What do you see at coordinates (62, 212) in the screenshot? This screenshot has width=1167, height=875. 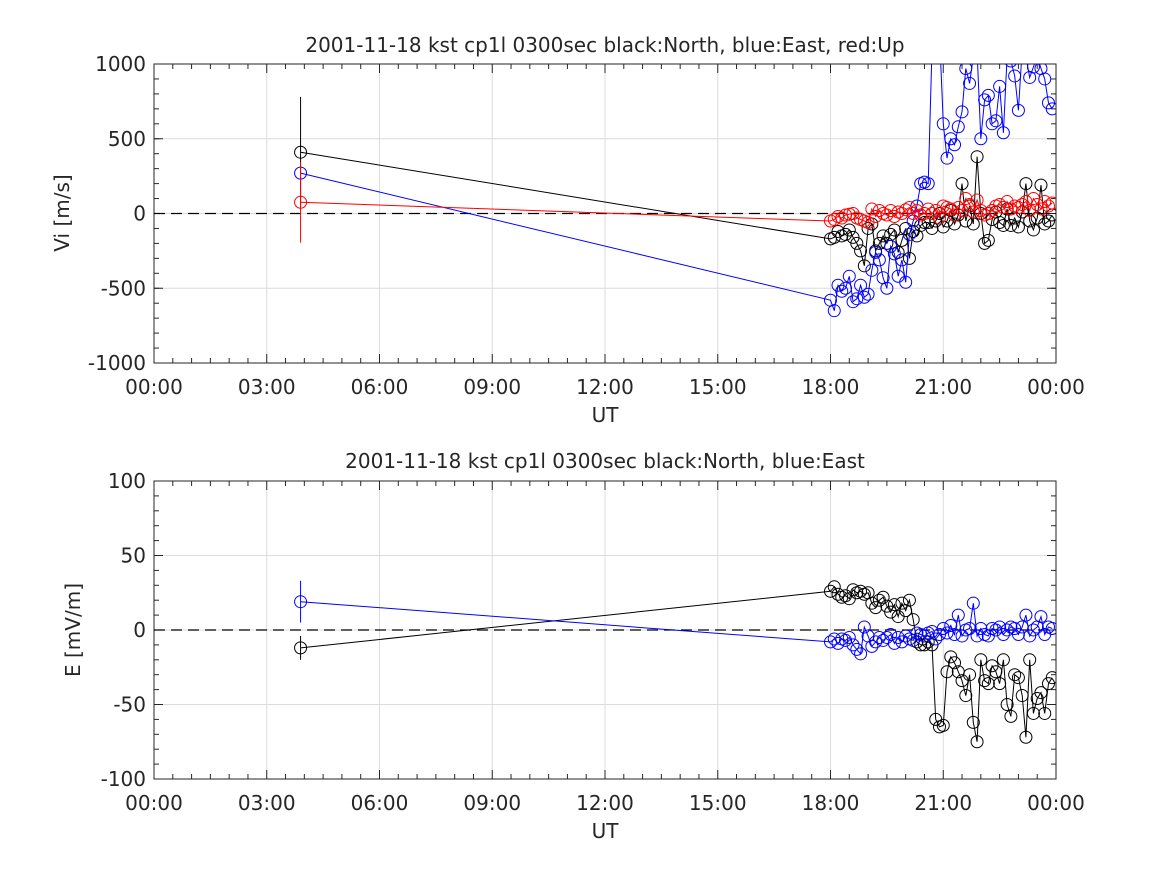 I see `y-axis-label: Vi [m/s]` at bounding box center [62, 212].